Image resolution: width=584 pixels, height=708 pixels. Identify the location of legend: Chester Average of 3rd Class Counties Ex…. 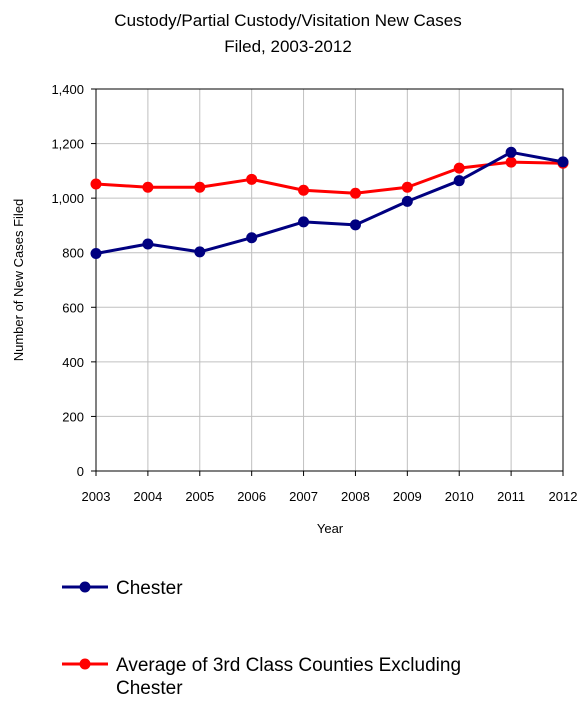
(261, 638).